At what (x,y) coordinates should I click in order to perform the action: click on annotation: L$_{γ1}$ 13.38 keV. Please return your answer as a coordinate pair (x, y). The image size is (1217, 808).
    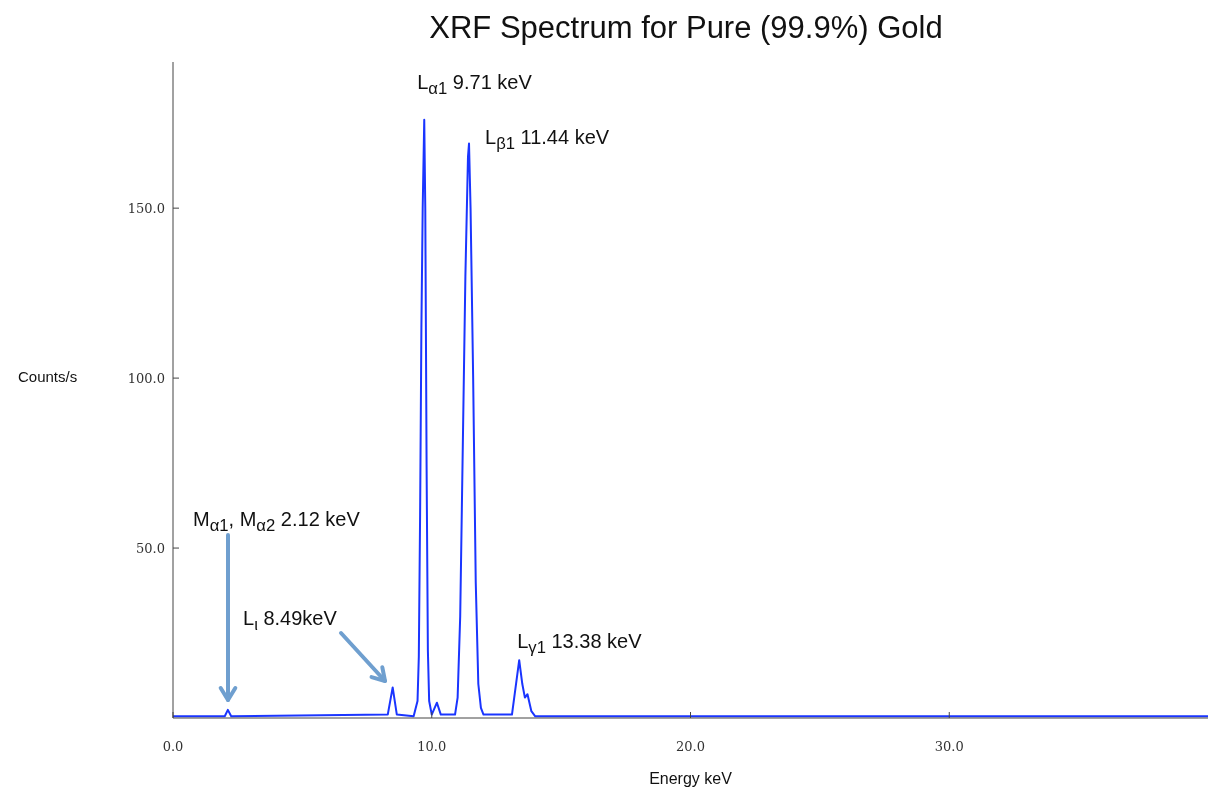
    Looking at the image, I should click on (579, 644).